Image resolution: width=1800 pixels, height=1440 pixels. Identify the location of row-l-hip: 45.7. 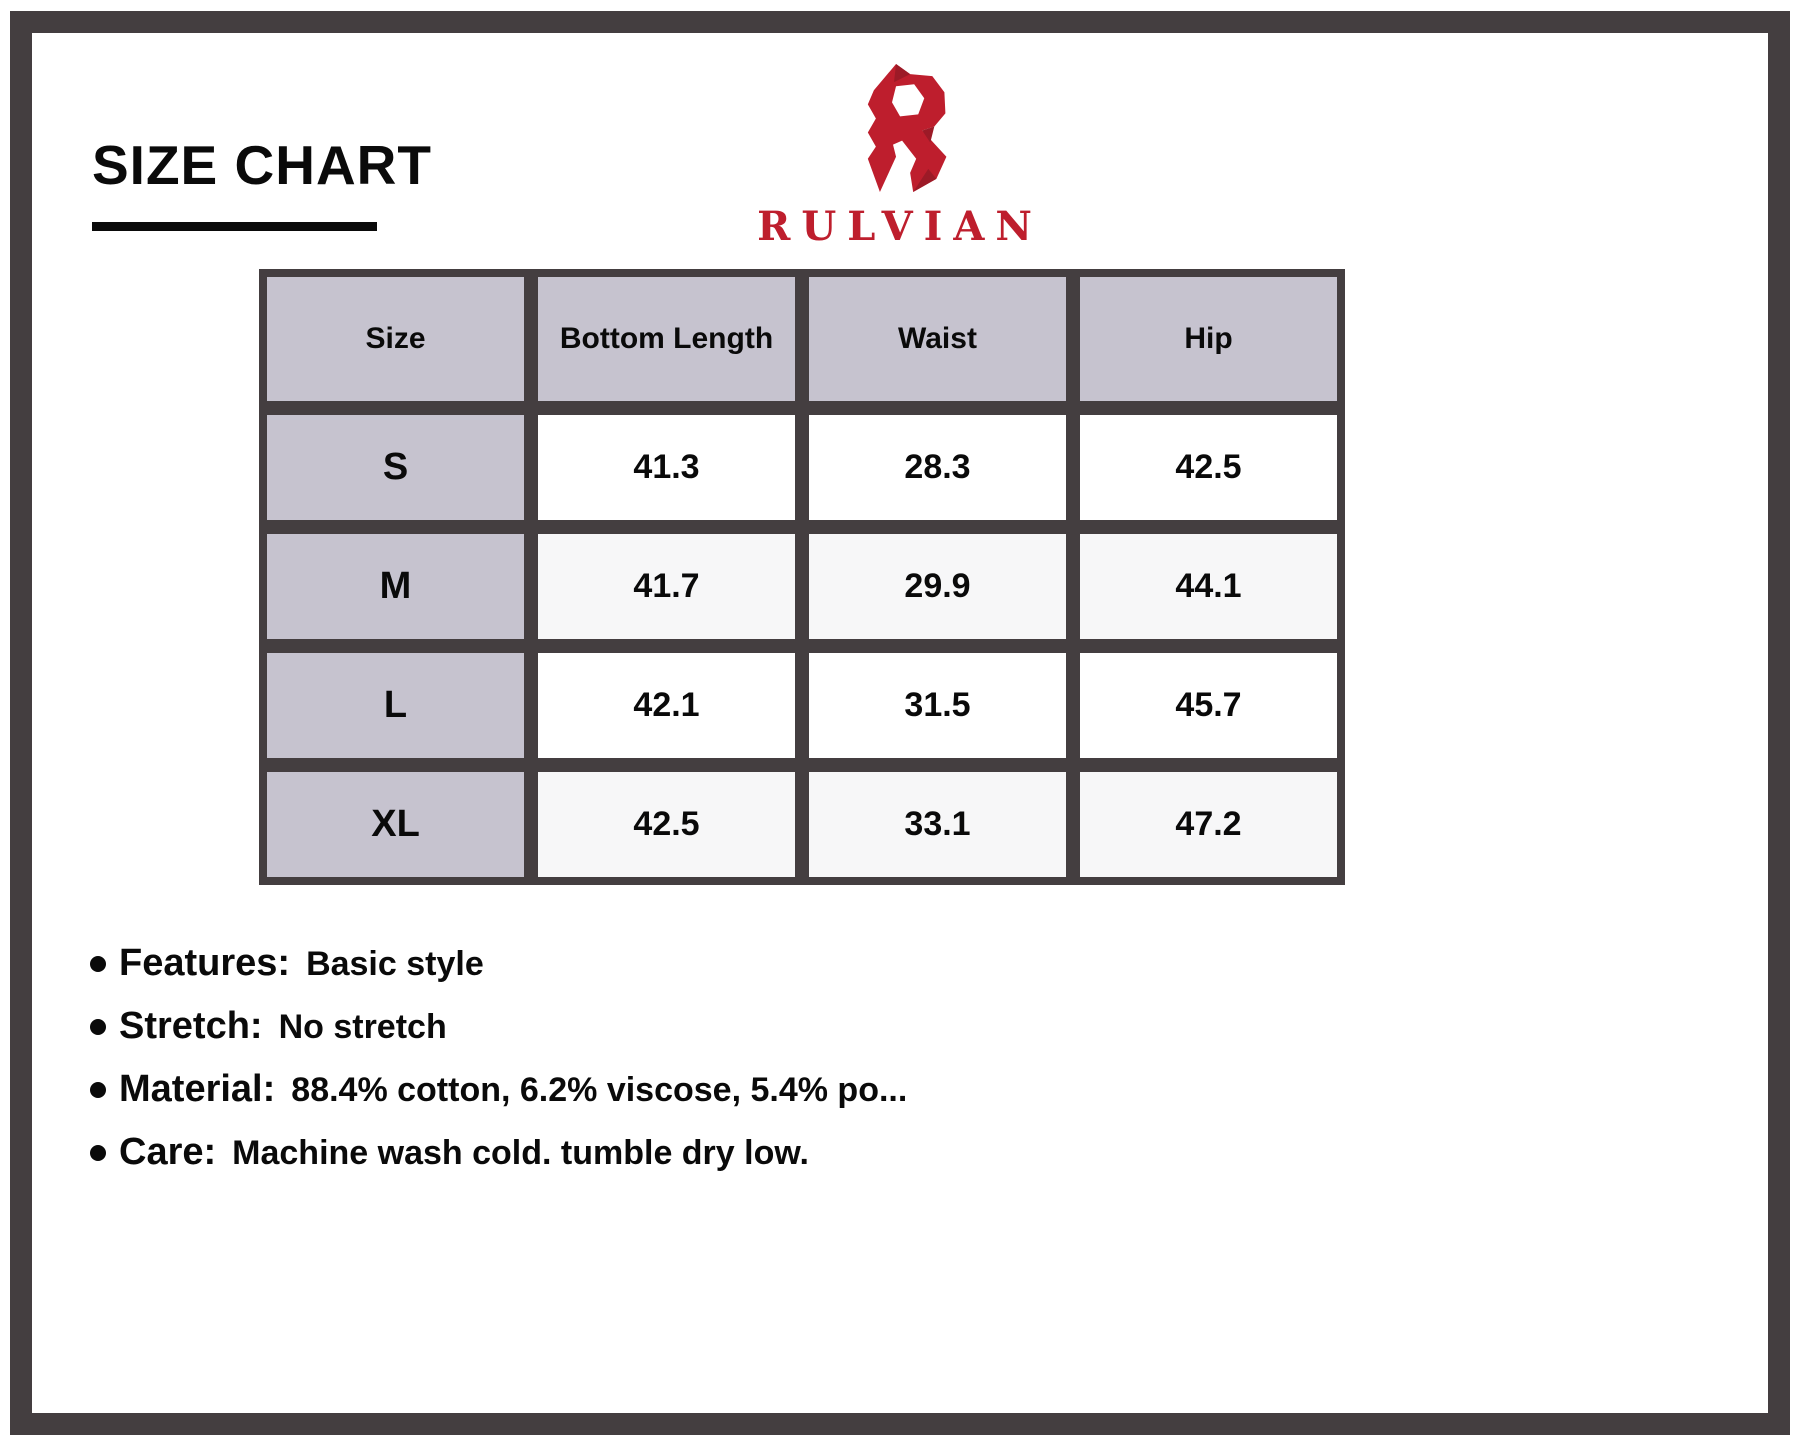
(1208, 705).